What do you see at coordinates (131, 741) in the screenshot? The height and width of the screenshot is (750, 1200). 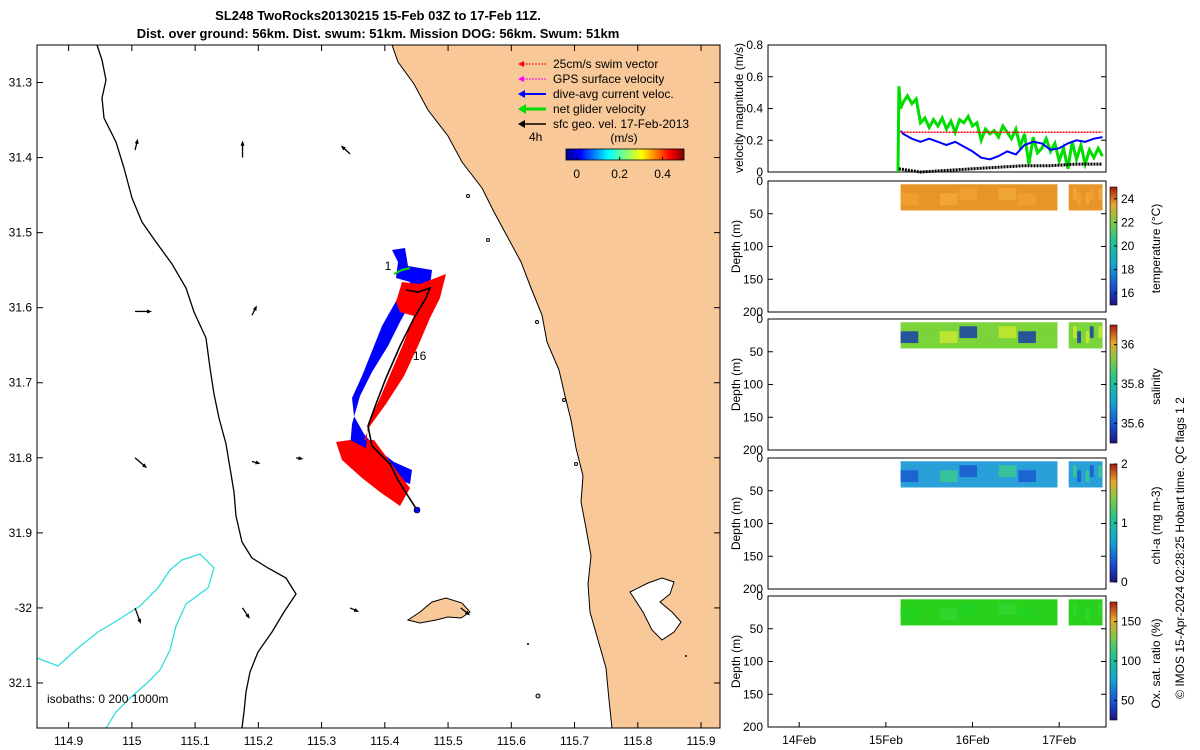 I see `x-tick-label: 115` at bounding box center [131, 741].